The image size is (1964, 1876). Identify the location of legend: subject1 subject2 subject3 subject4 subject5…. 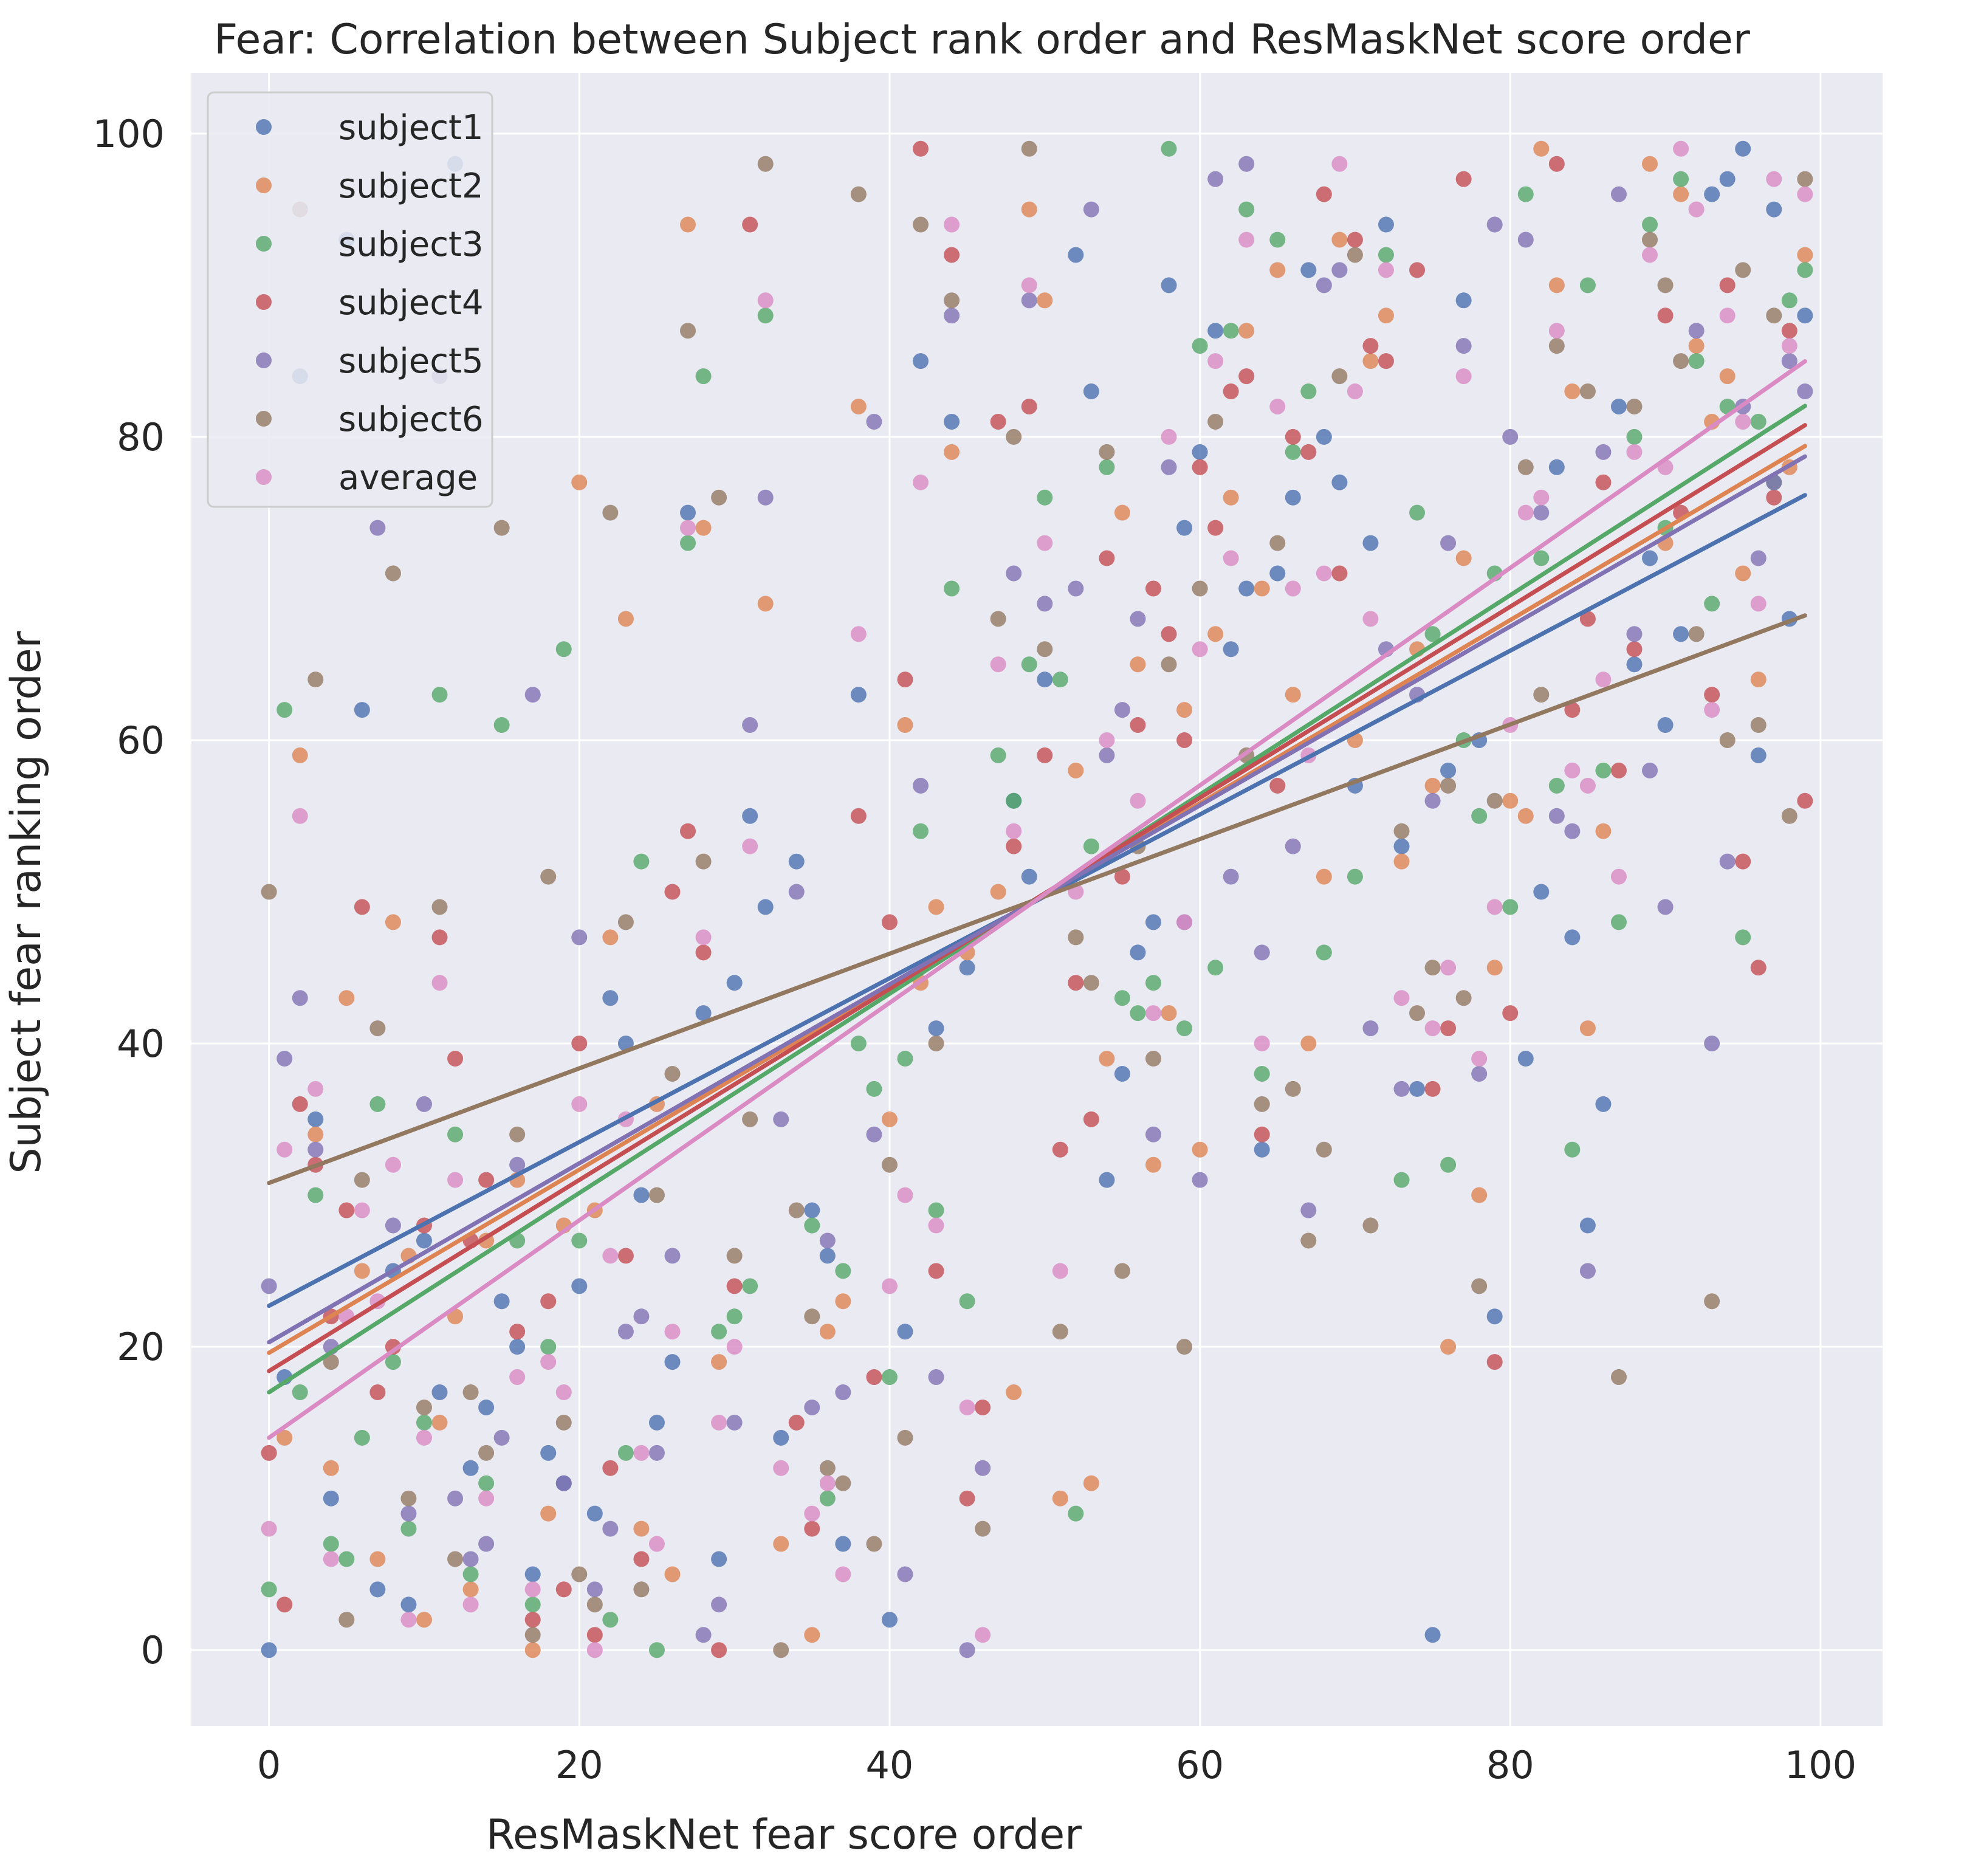
(350, 299).